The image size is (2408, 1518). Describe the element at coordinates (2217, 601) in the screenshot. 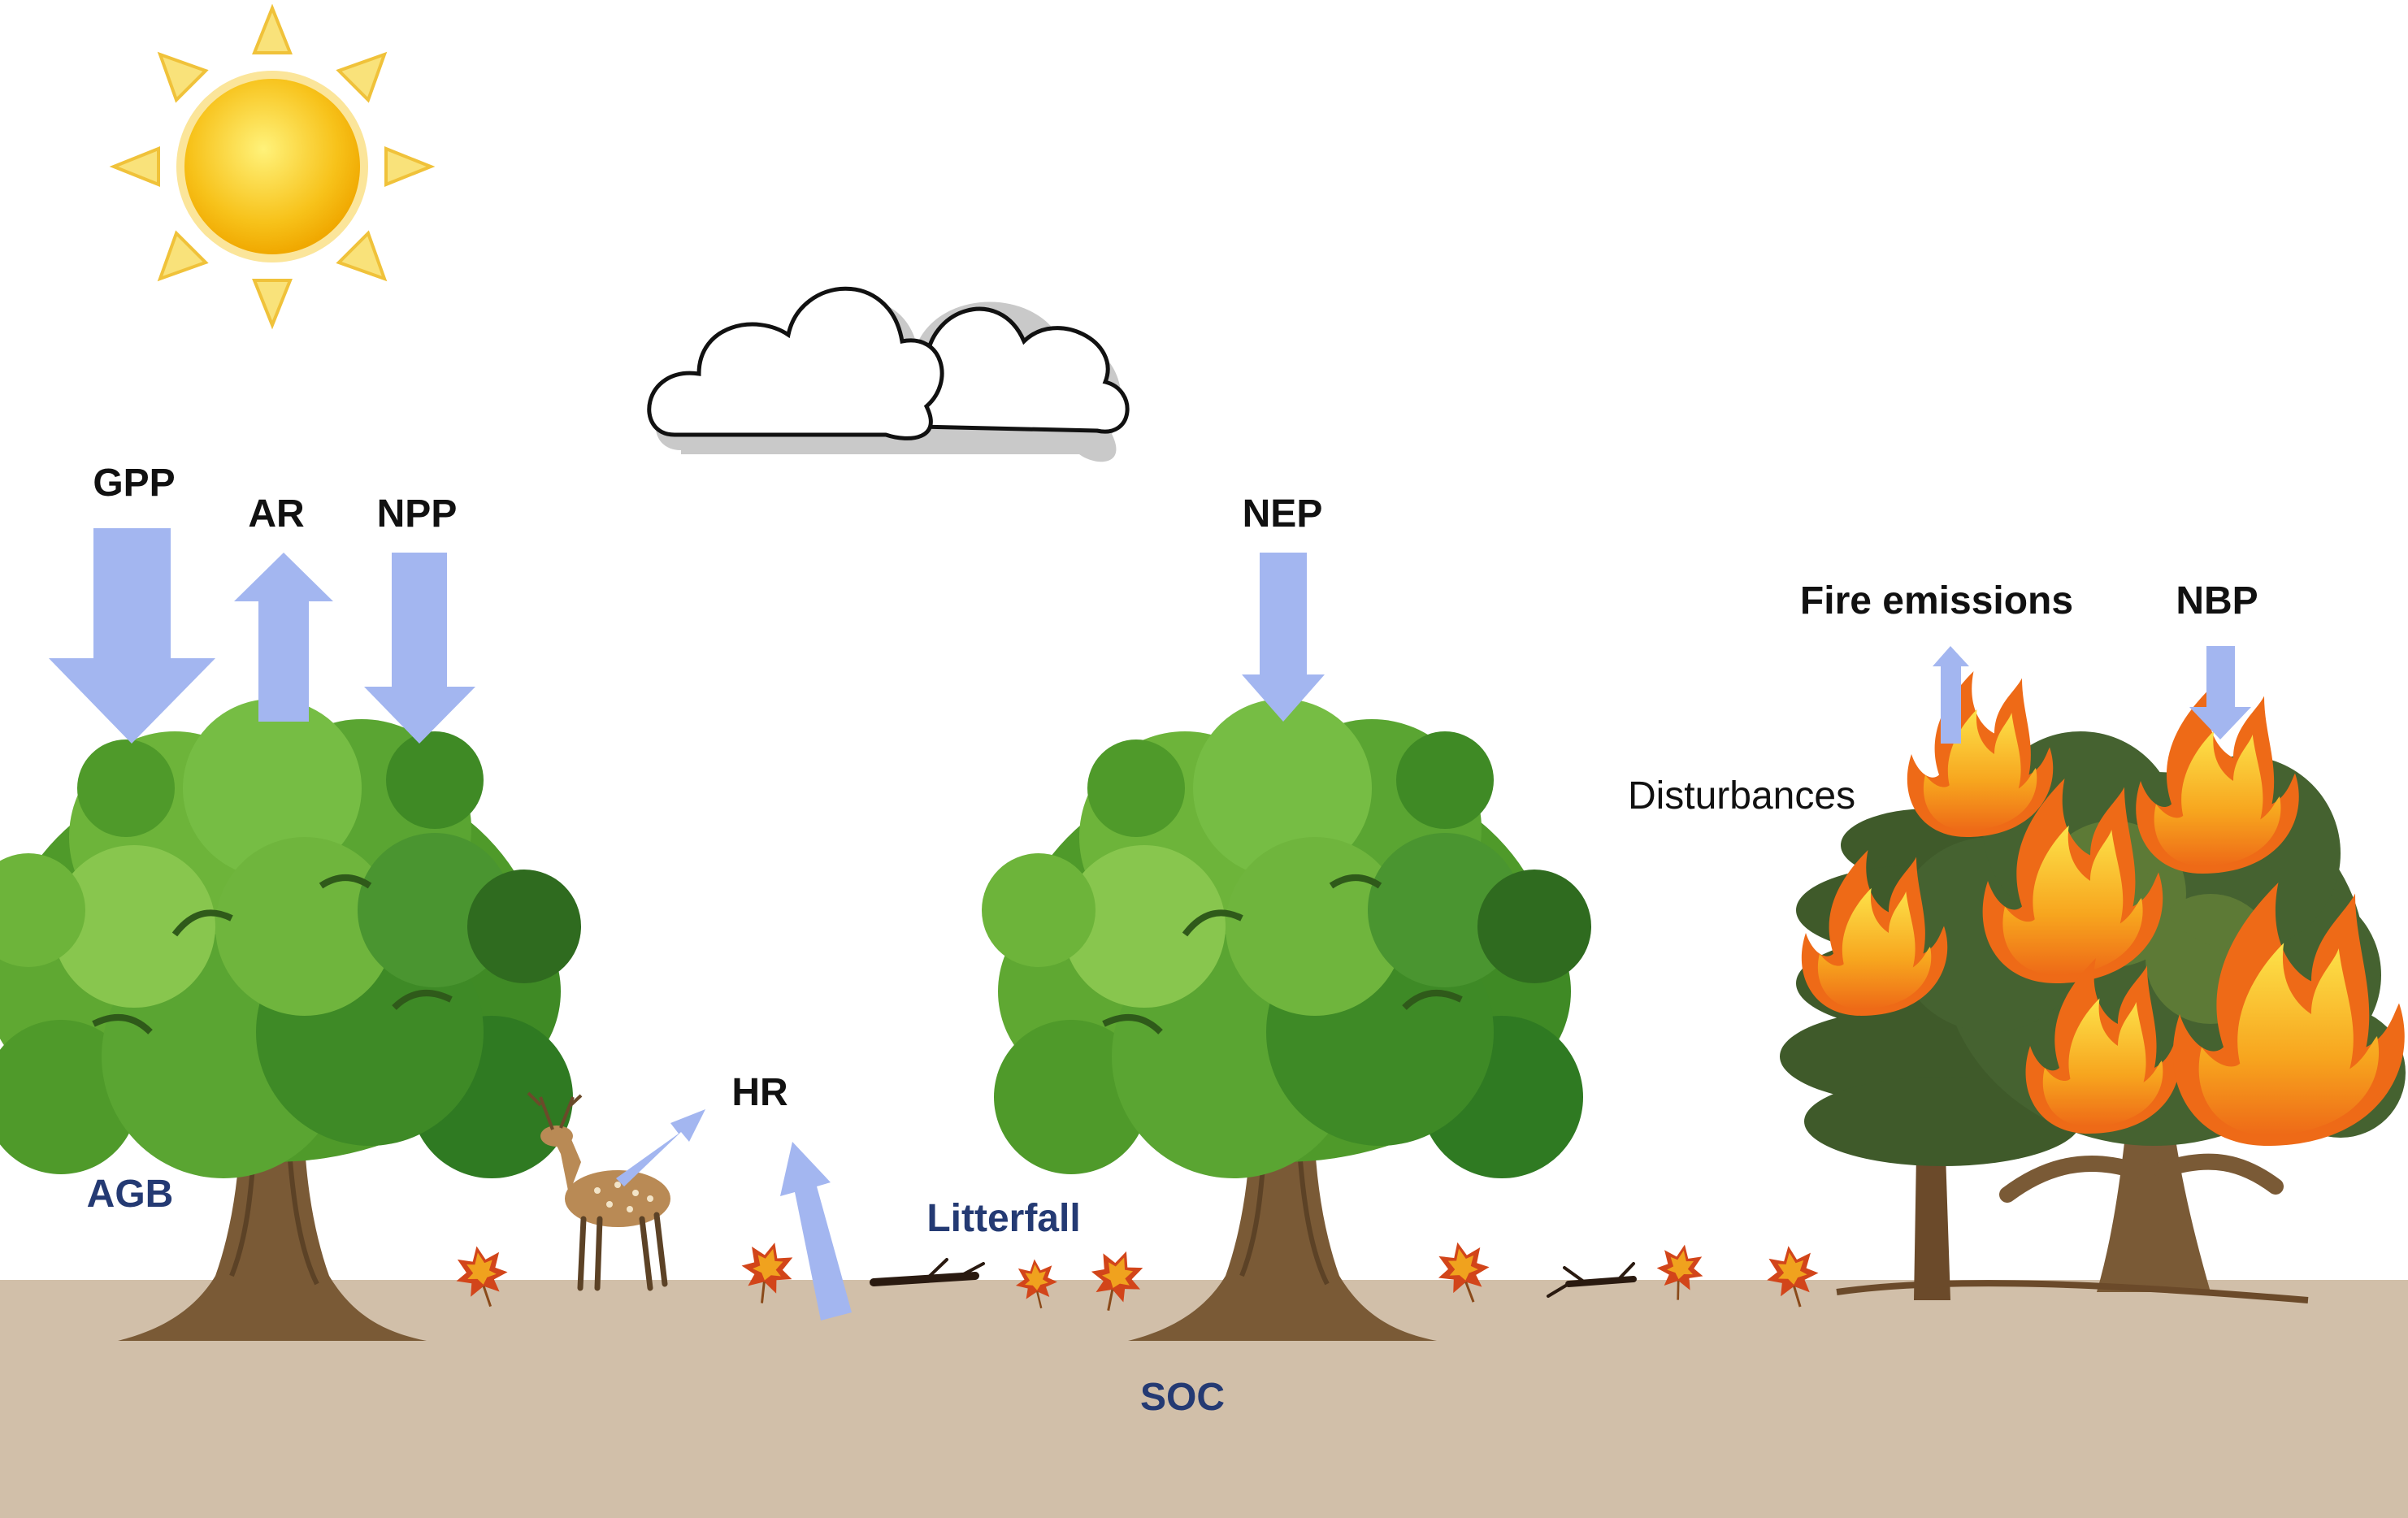

I see `nbp-label: NBP` at that location.